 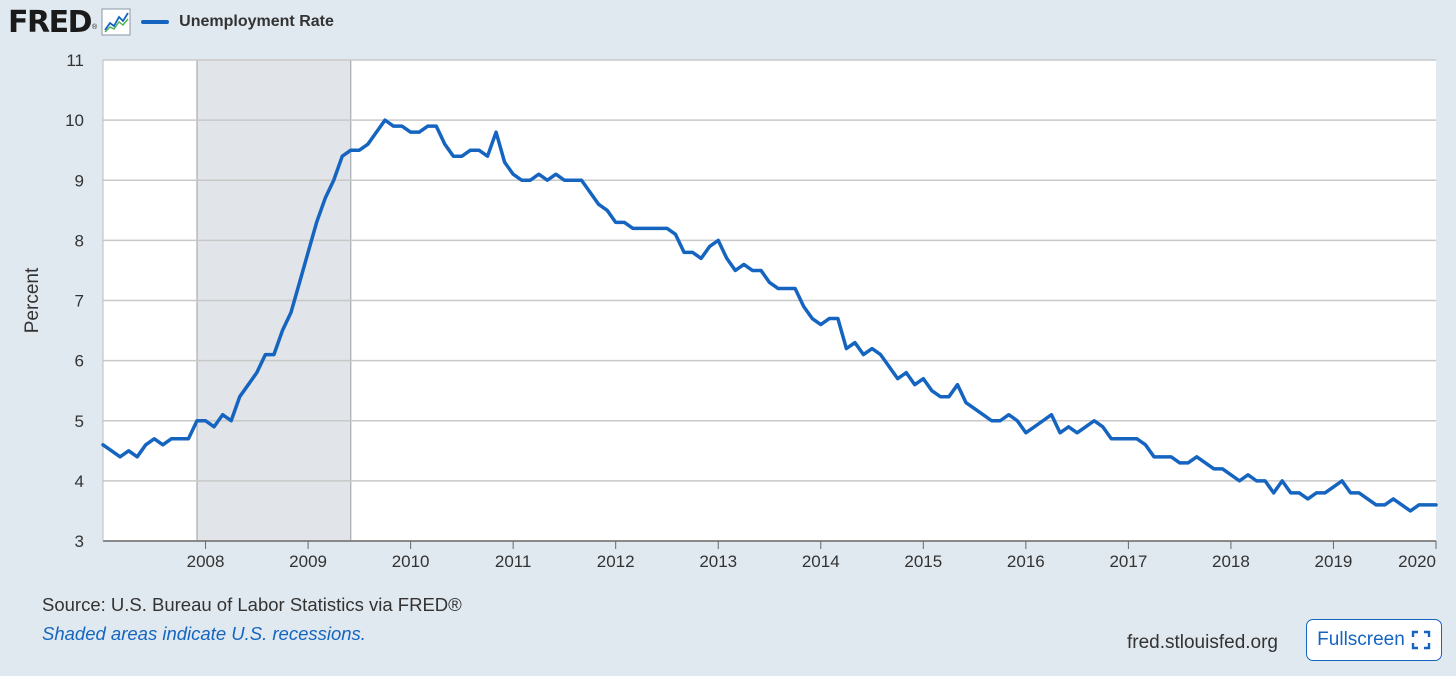 What do you see at coordinates (74, 120) in the screenshot?
I see `y-tick-label-10: 10` at bounding box center [74, 120].